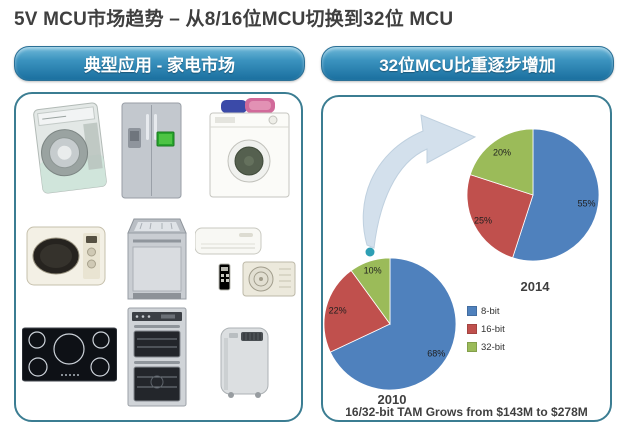  I want to click on legend-swatch-16bit, so click(472, 329).